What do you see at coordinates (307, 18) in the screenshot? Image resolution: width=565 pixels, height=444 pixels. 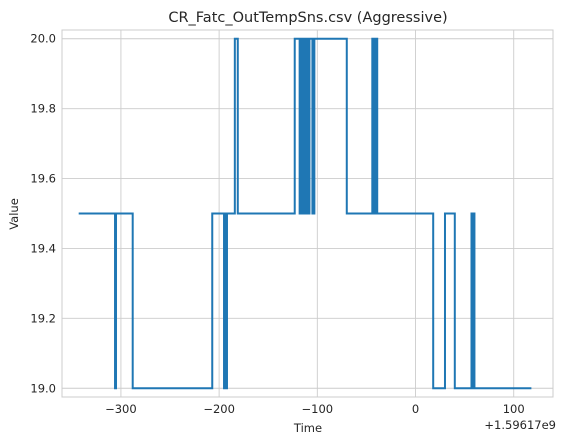 I see `chart-title: CR_Fatc_OutTempSns.csv (Aggressive)` at bounding box center [307, 18].